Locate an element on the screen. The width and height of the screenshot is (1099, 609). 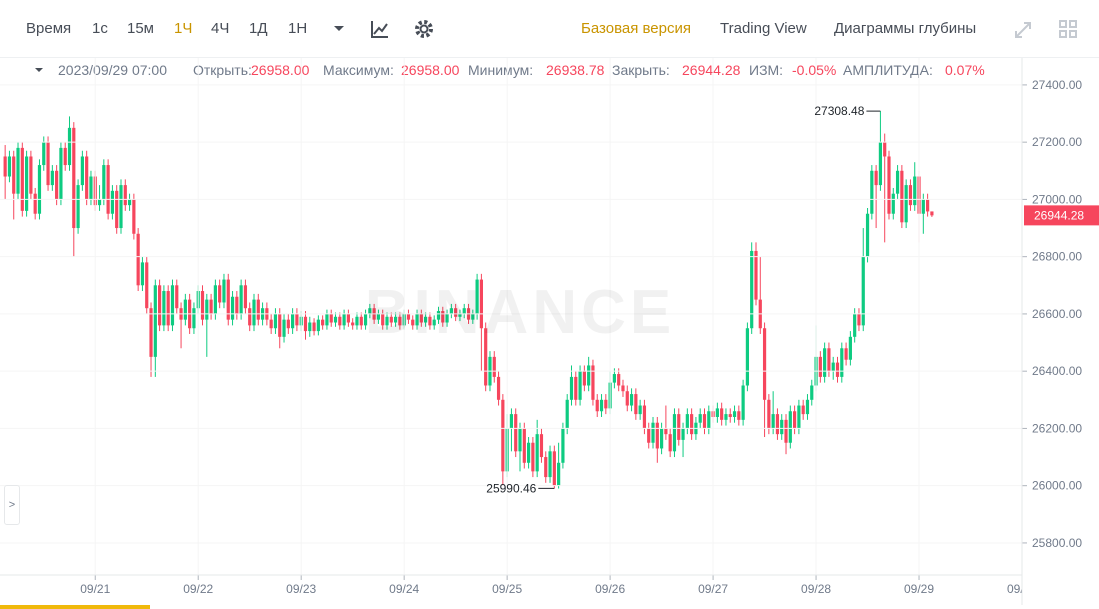
interval-button: 4Ч is located at coordinates (220, 28).